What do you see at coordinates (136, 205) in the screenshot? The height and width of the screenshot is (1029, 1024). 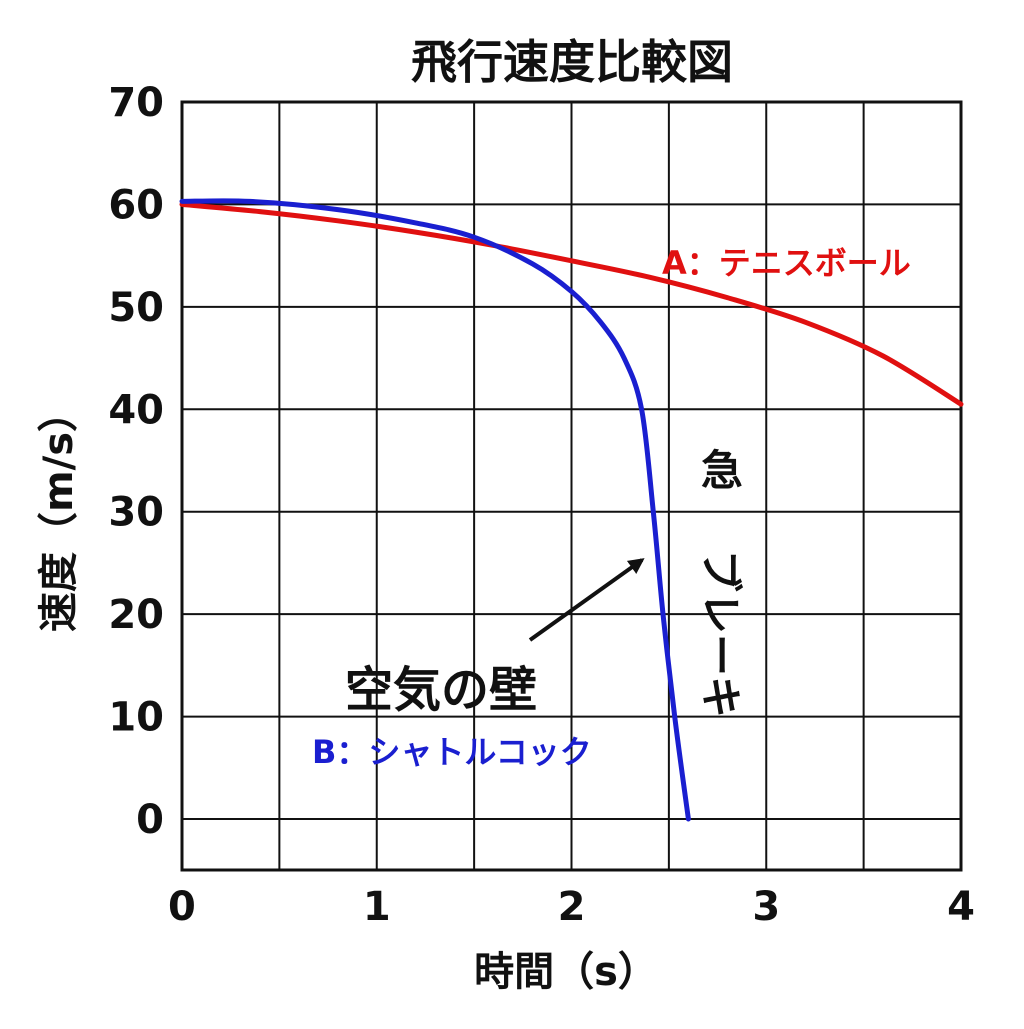 I see `y-tick-label: 60` at bounding box center [136, 205].